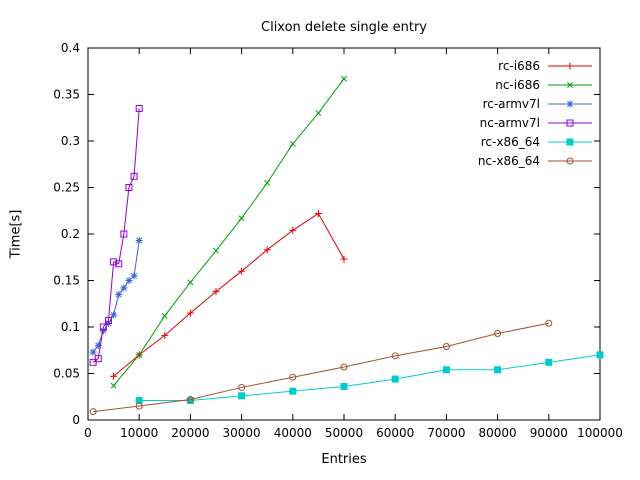 Image resolution: width=640 pixels, height=480 pixels. What do you see at coordinates (600, 433) in the screenshot?
I see `x-tick-label: 100000` at bounding box center [600, 433].